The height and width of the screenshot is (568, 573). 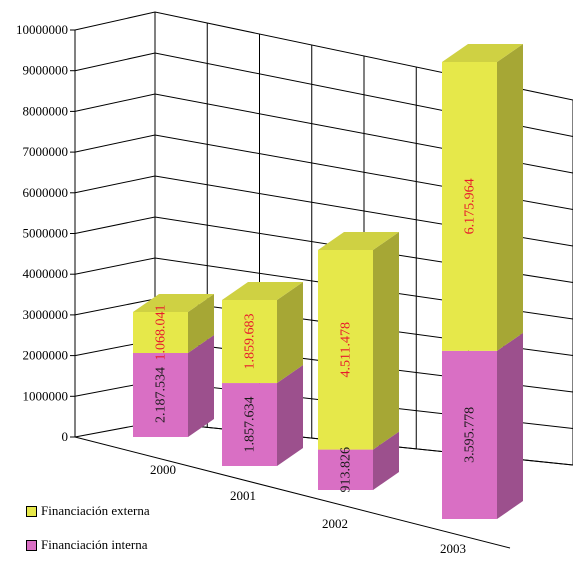 What do you see at coordinates (346, 349) in the screenshot?
I see `data-label: 4.511.478` at bounding box center [346, 349].